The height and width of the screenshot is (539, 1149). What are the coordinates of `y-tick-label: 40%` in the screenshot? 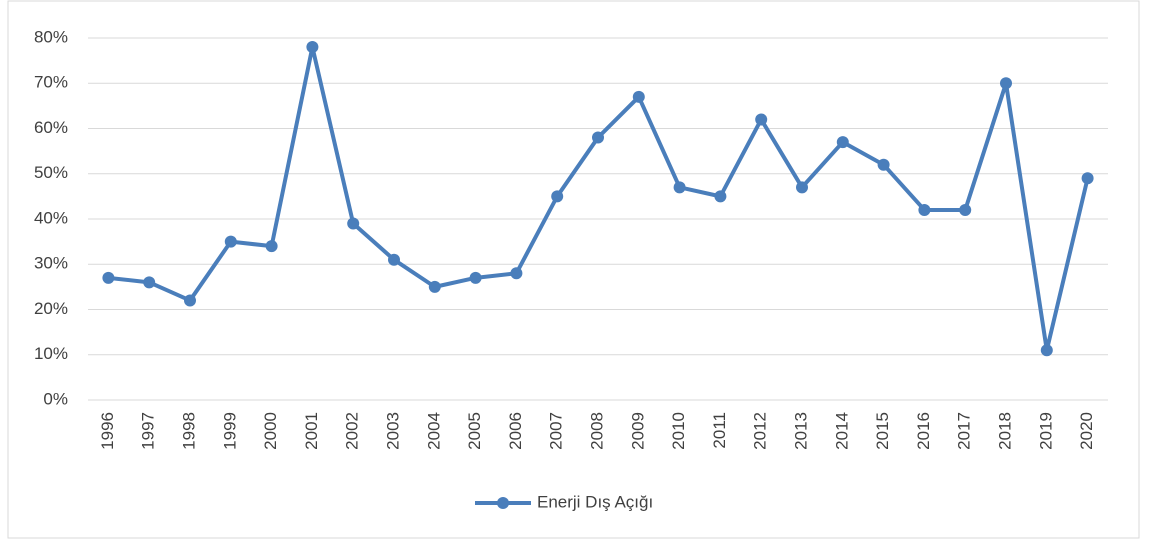 It's located at (51, 217).